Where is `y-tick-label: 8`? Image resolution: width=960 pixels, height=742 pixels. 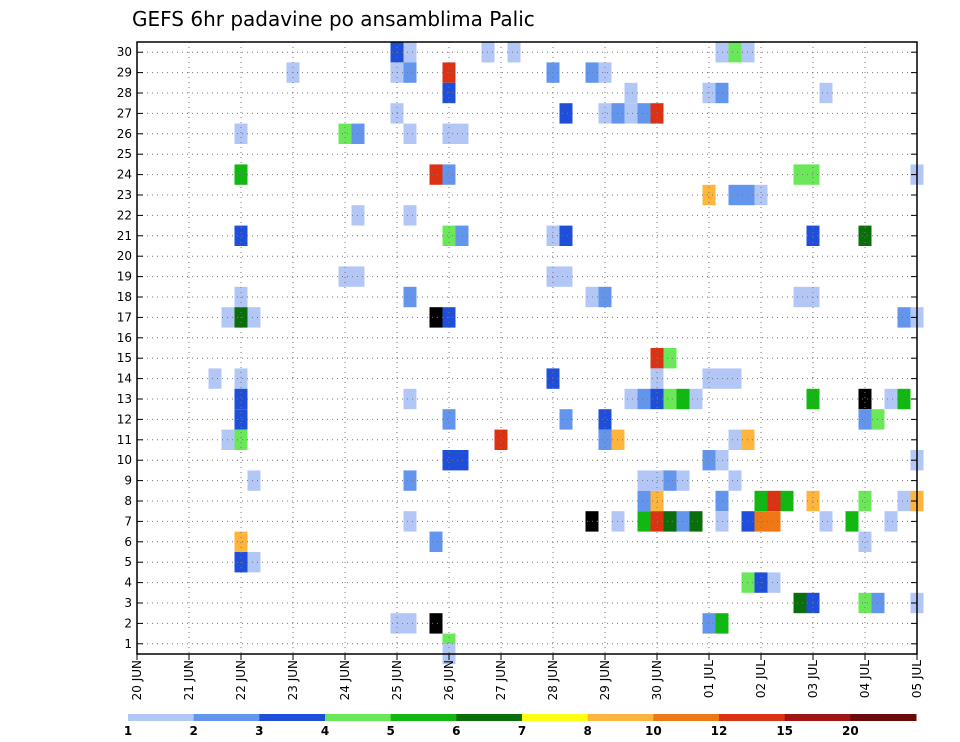 y-tick-label: 8 is located at coordinates (128, 501).